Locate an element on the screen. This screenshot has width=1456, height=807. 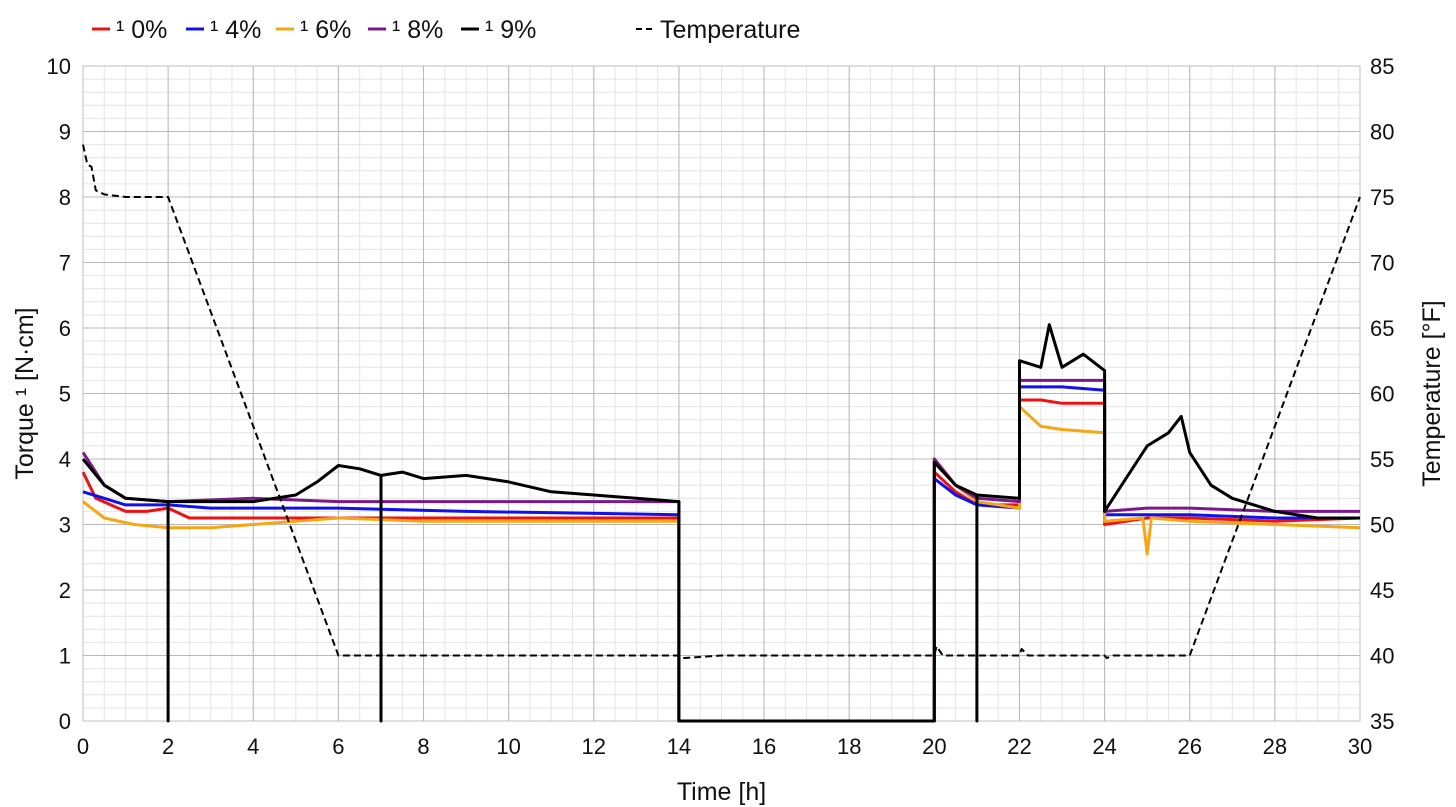
x-tick-label: 0 is located at coordinates (83, 746).